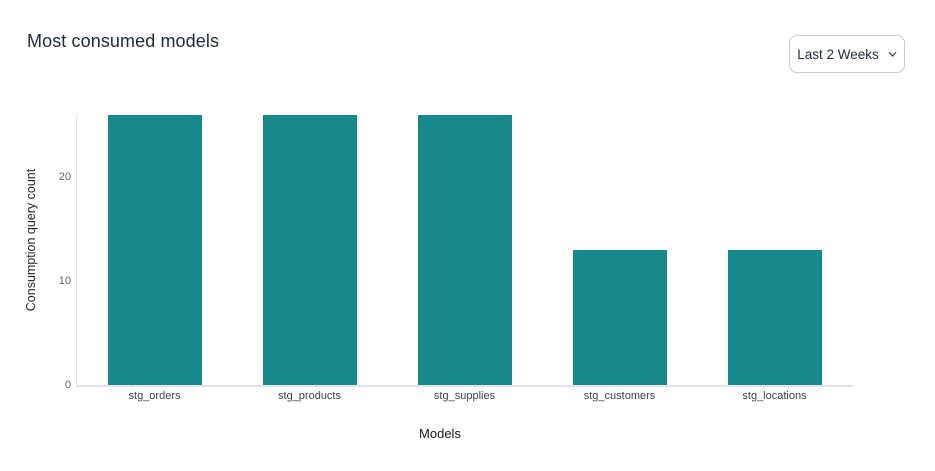 Image resolution: width=935 pixels, height=471 pixels. What do you see at coordinates (64, 177) in the screenshot?
I see `y-tick-label: 20` at bounding box center [64, 177].